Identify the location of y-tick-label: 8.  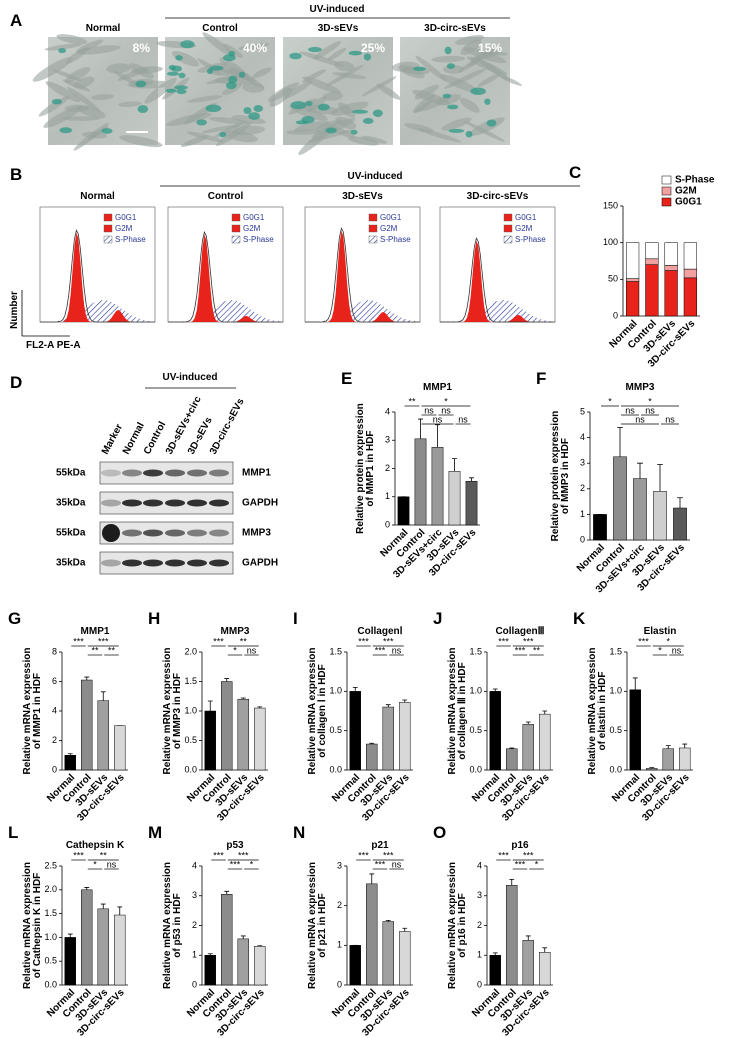
(54, 651).